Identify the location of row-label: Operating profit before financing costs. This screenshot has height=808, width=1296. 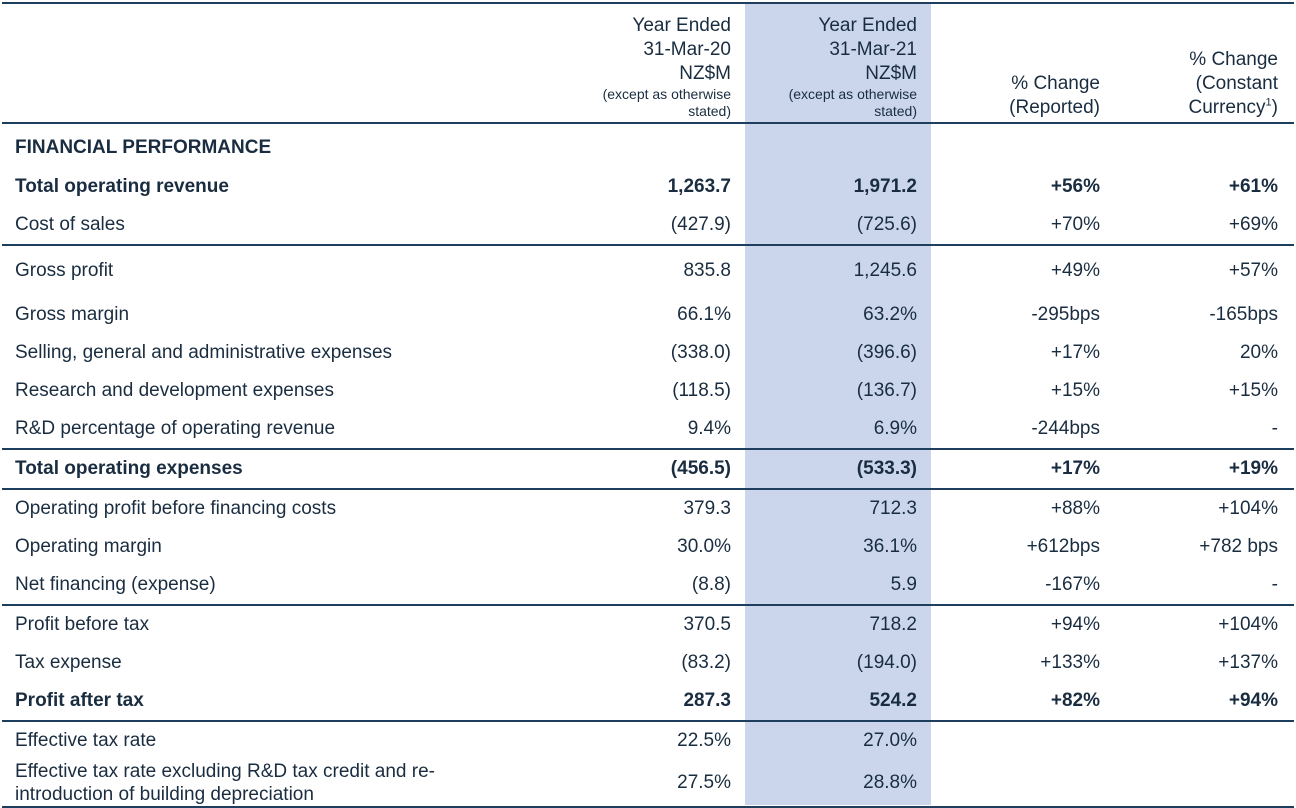
(280, 508).